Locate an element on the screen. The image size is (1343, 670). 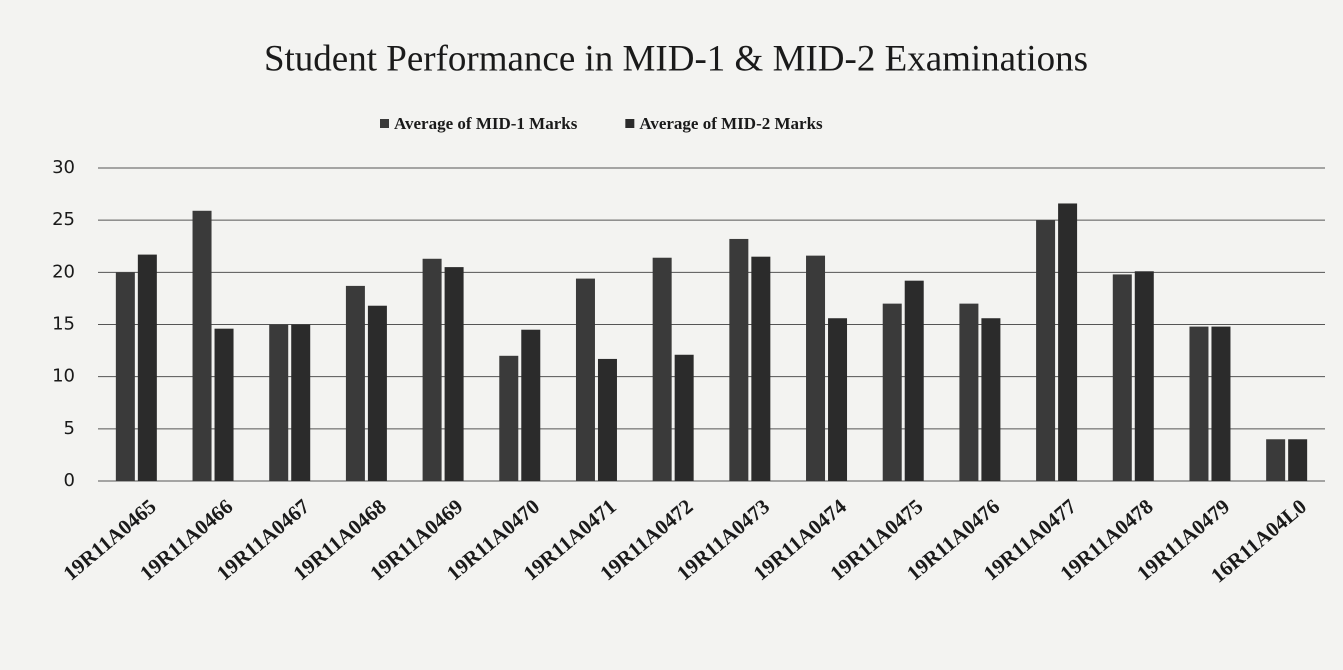
y-tick-label: 15 is located at coordinates (63, 324).